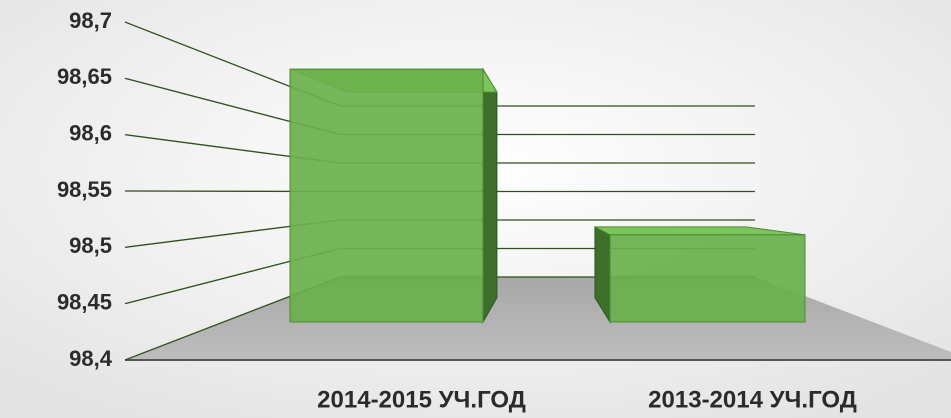 The image size is (951, 418). I want to click on y-tick-label: 98,45, so click(84, 301).